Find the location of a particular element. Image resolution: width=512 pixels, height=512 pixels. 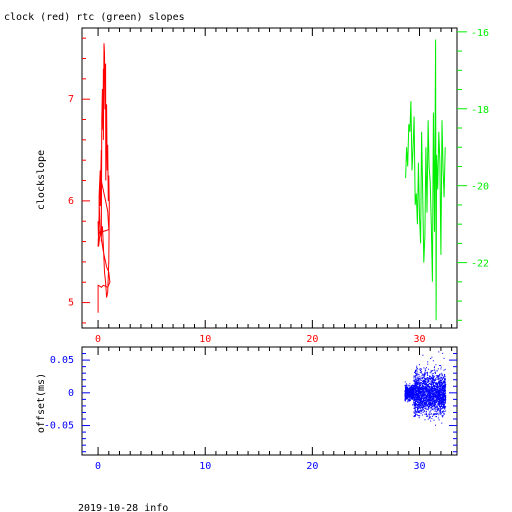

x-tick-label: 30 is located at coordinates (419, 339).